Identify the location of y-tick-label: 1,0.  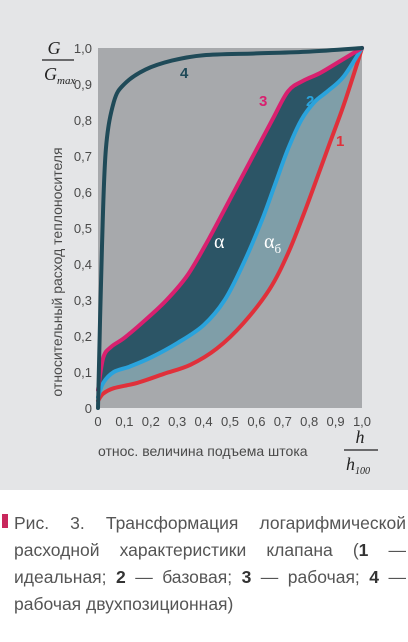
(83, 48).